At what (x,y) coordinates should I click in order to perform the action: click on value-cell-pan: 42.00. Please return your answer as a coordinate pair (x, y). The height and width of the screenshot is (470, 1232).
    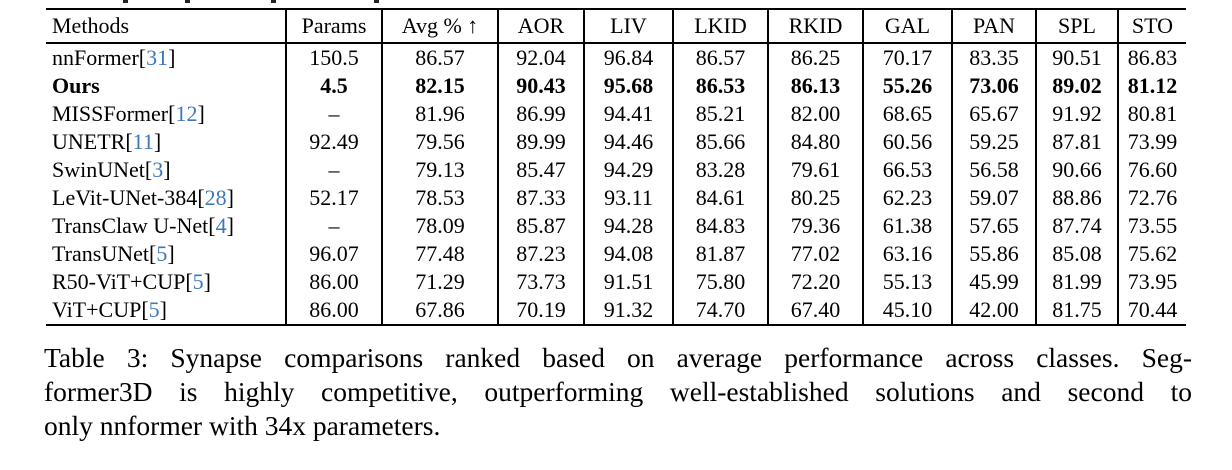
    Looking at the image, I should click on (994, 310).